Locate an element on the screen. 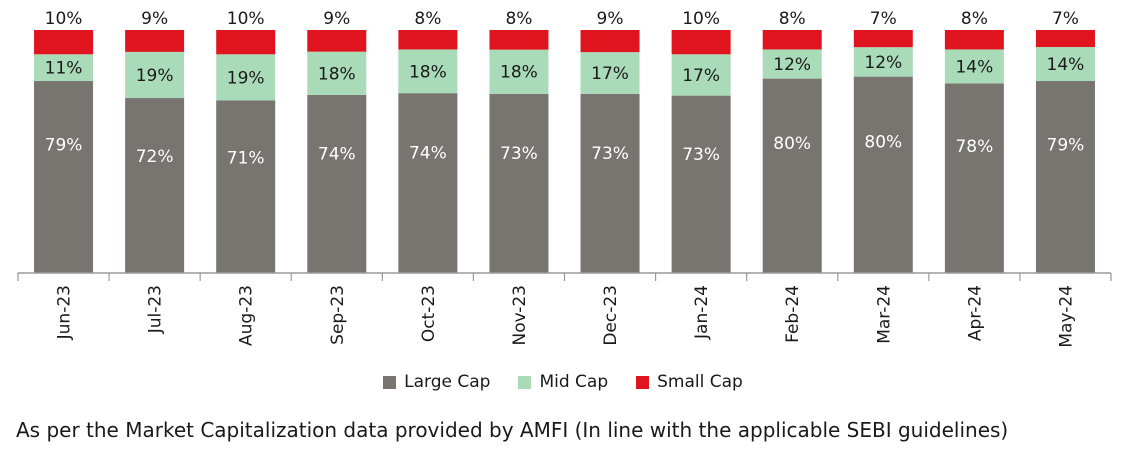 This screenshot has height=456, width=1126. data-label-mid-cap-sep-23: 18% is located at coordinates (337, 74).